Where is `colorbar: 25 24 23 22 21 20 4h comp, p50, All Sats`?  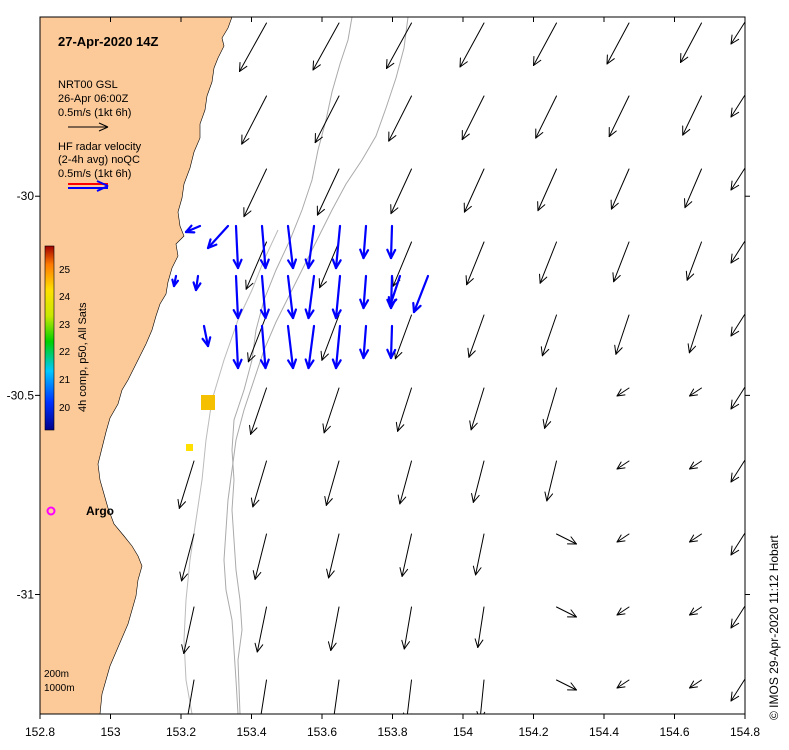
colorbar: 25 24 23 22 21 20 4h comp, p50, All Sats is located at coordinates (66, 338).